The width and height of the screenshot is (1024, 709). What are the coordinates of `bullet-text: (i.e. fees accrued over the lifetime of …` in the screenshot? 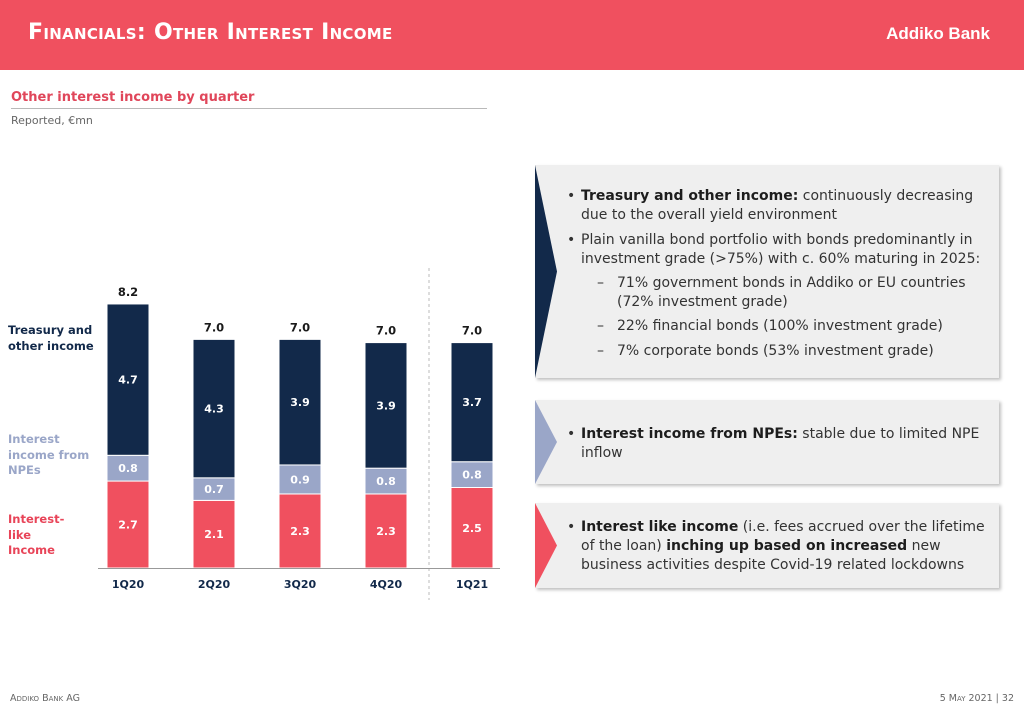 It's located at (783, 536).